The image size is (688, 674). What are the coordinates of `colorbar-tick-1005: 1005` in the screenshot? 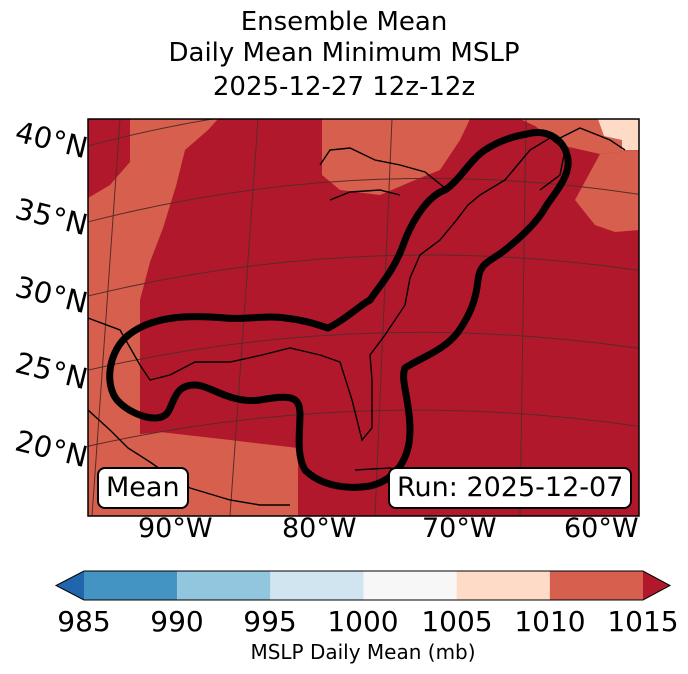 It's located at (457, 621).